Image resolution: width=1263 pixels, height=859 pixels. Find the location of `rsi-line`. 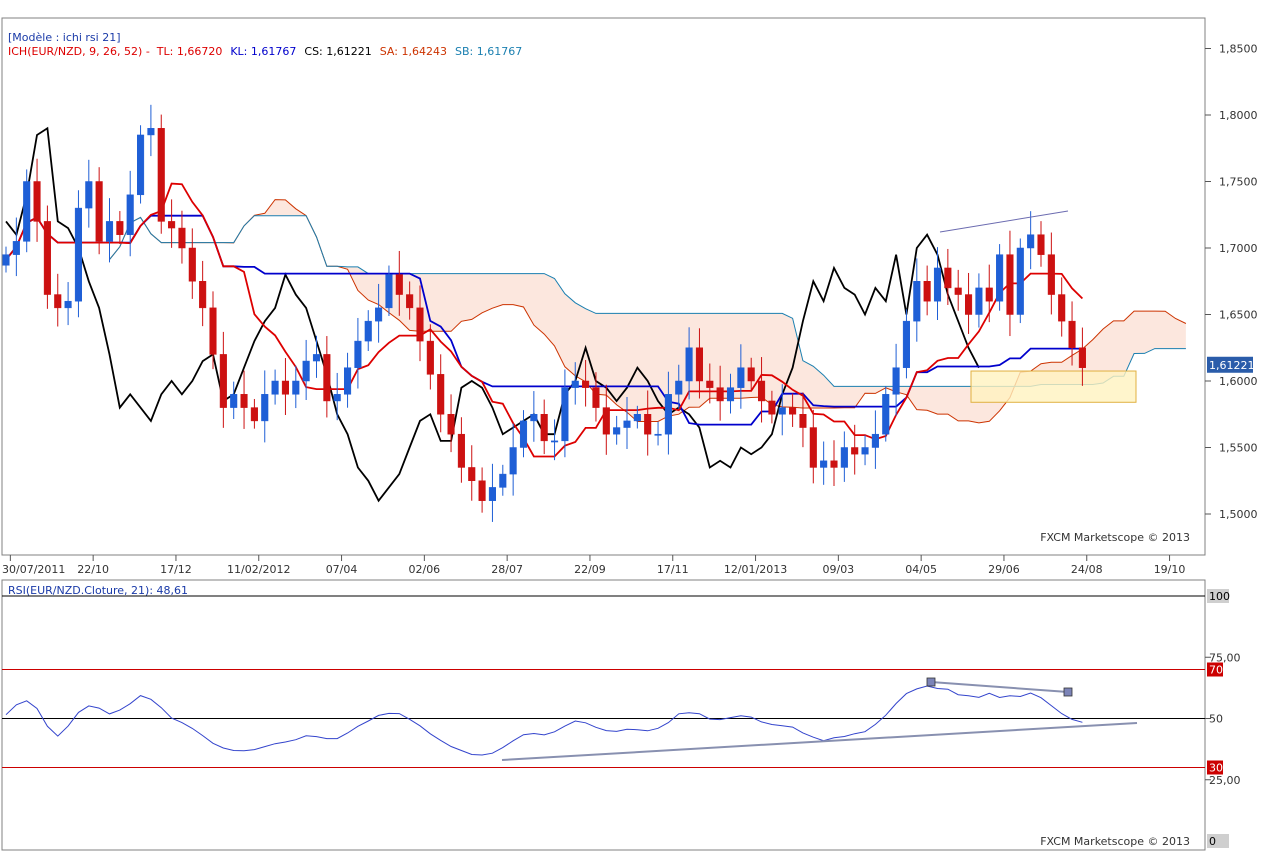

rsi-line is located at coordinates (544, 720).